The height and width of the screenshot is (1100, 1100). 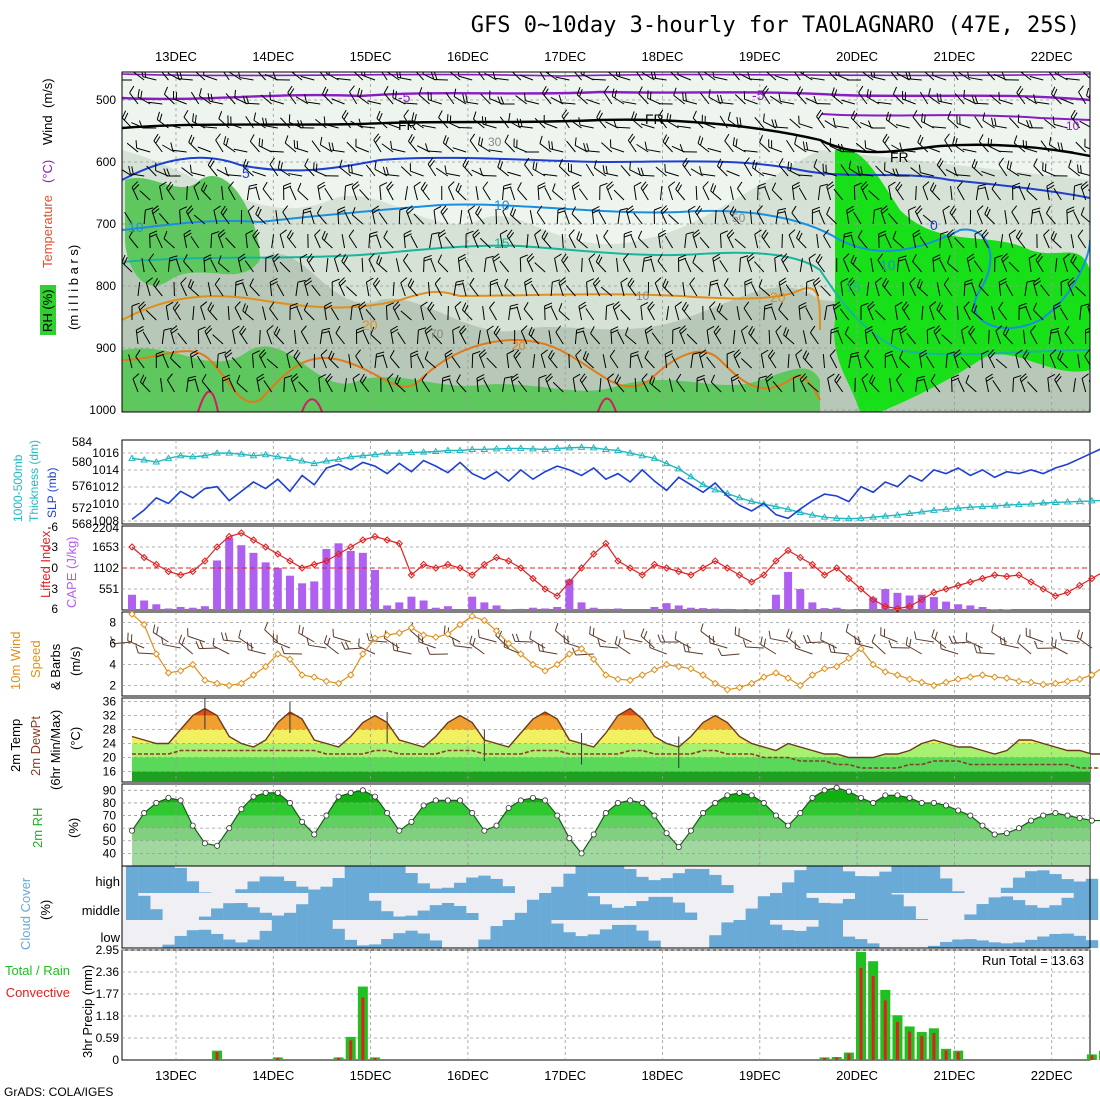 I want to click on axis-tick-label: 2.95, so click(x=108, y=950).